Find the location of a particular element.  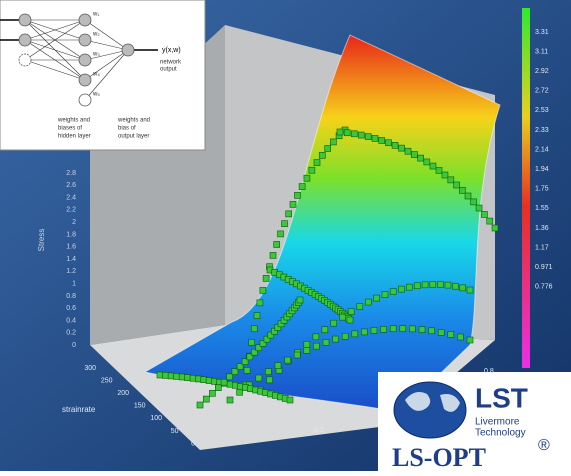

output-label: y(x,w) is located at coordinates (171, 50).